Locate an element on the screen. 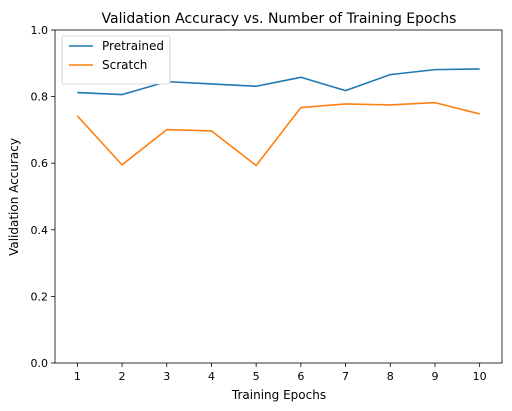 The image size is (512, 411). legend: Pretrained Scratch is located at coordinates (116, 60).